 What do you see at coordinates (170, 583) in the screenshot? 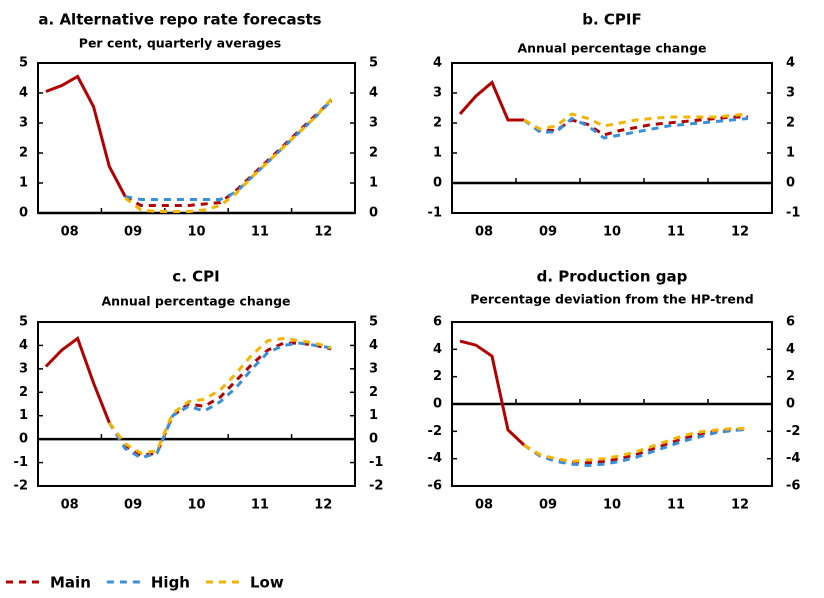
I see `legend-label: High` at bounding box center [170, 583].